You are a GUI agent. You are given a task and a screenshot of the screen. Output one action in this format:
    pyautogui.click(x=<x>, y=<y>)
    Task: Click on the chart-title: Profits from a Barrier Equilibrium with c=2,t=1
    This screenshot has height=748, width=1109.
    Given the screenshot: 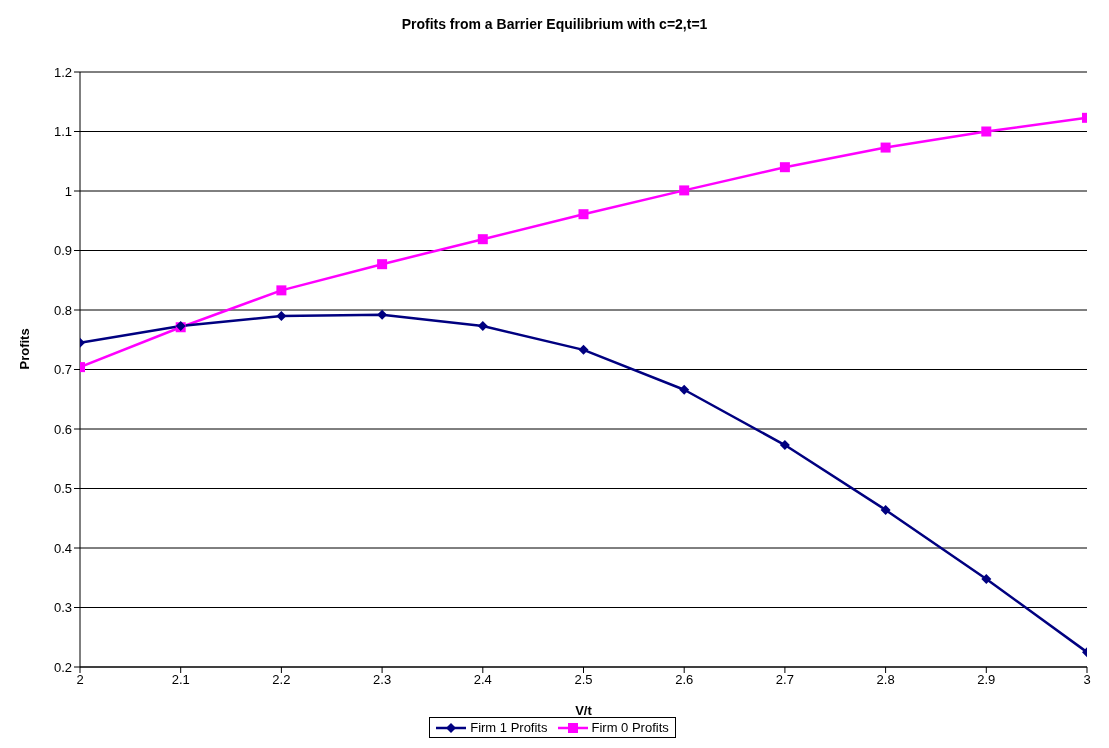 What is the action you would take?
    pyautogui.click(x=554, y=24)
    